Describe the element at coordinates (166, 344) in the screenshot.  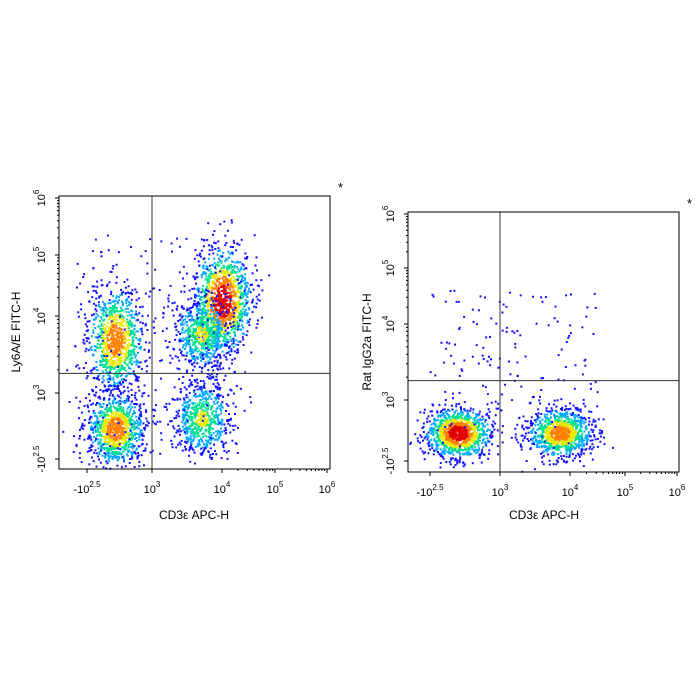
I see `left-plot-dot-cloud` at that location.